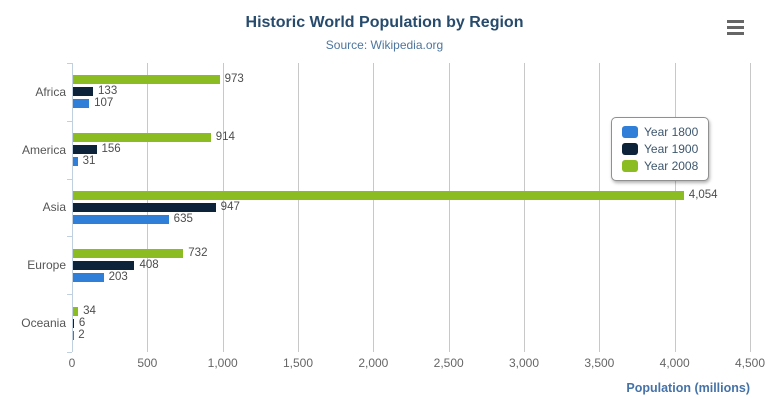  I want to click on category-group-asia: 4,054 947 635, so click(411, 208).